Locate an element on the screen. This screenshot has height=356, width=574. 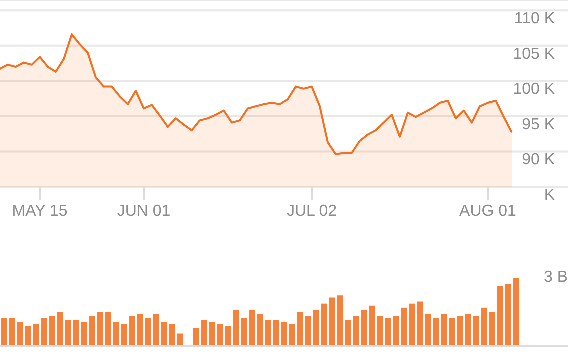
y-tick-label: 90 K is located at coordinates (539, 160).